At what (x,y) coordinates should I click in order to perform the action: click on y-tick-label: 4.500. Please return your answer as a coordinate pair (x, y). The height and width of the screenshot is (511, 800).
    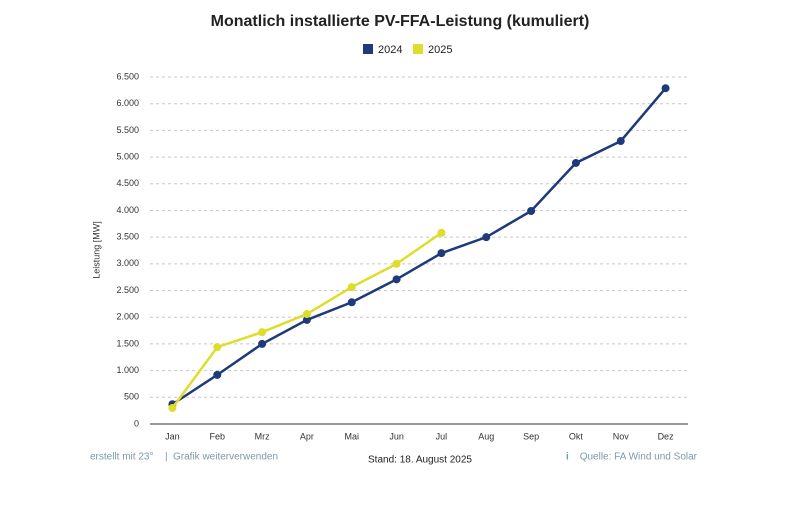
    Looking at the image, I should click on (127, 183).